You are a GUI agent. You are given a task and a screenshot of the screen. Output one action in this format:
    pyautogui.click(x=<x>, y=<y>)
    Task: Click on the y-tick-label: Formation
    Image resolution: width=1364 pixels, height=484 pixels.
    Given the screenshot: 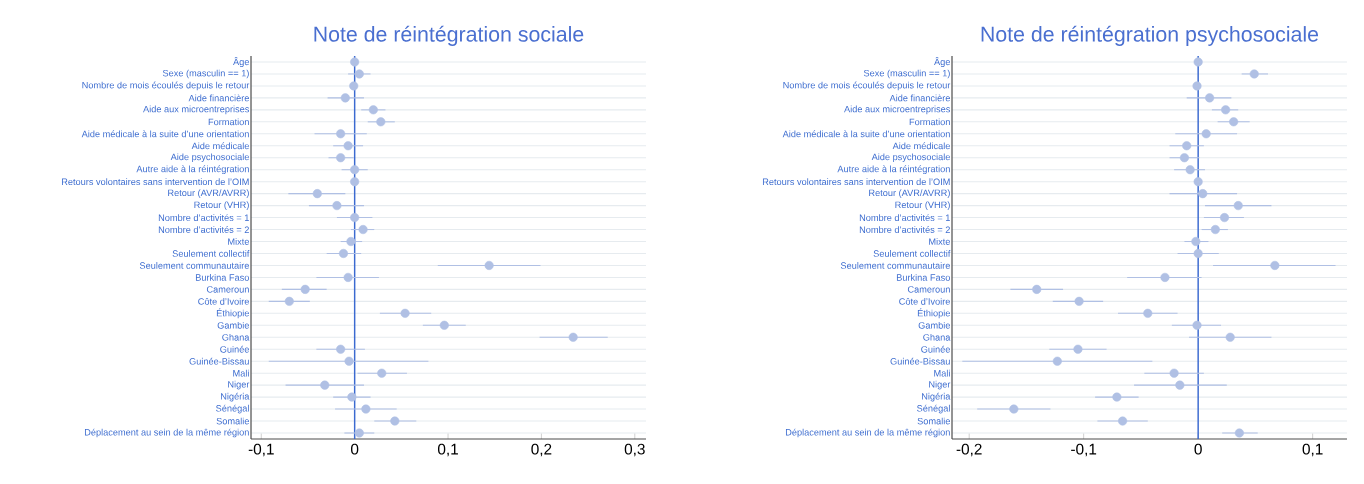 What is the action you would take?
    pyautogui.click(x=929, y=122)
    